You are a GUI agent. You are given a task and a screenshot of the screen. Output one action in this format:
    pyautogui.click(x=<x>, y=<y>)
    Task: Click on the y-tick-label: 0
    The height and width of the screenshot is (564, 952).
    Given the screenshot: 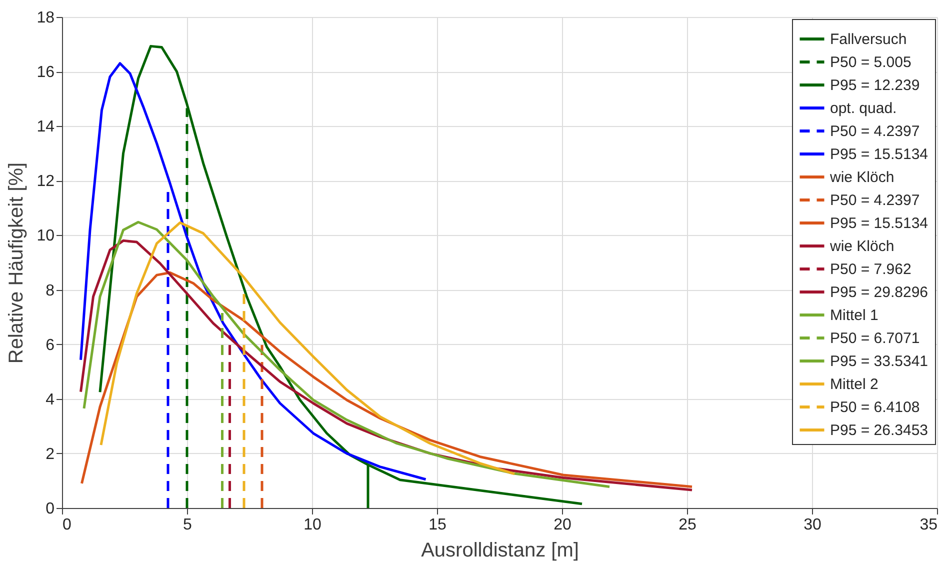 What is the action you would take?
    pyautogui.click(x=50, y=509)
    